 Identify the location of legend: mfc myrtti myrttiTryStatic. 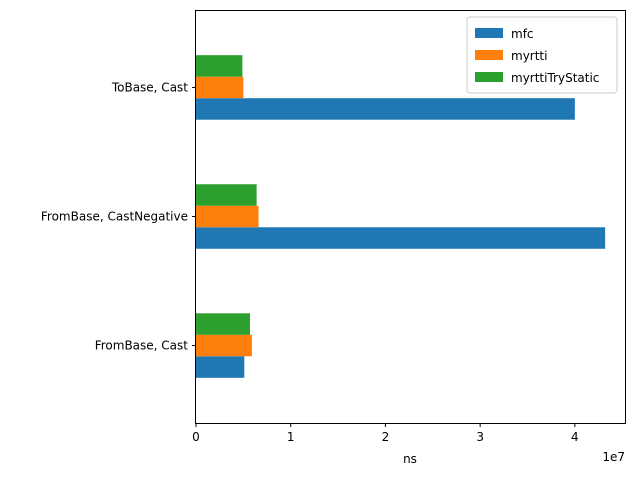
(542, 55).